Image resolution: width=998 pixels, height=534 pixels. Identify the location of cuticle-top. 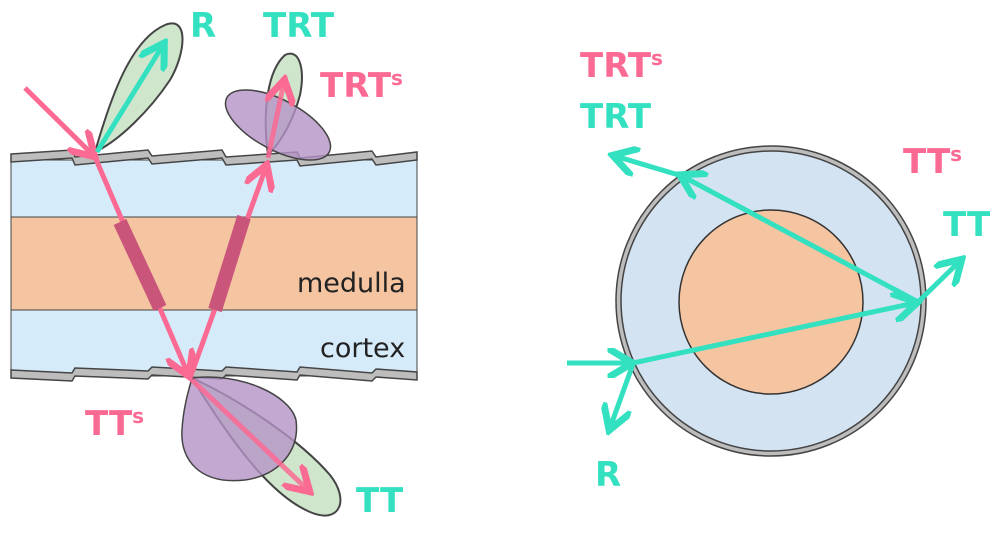
(214, 158).